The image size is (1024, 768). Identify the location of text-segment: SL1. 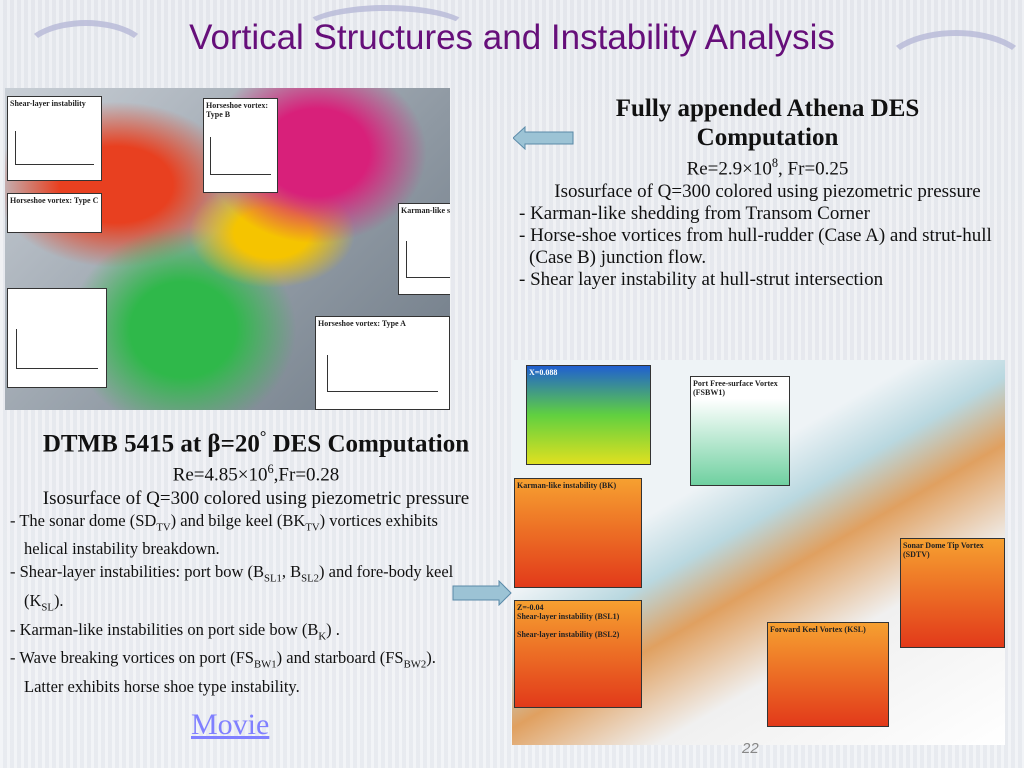
(273, 578).